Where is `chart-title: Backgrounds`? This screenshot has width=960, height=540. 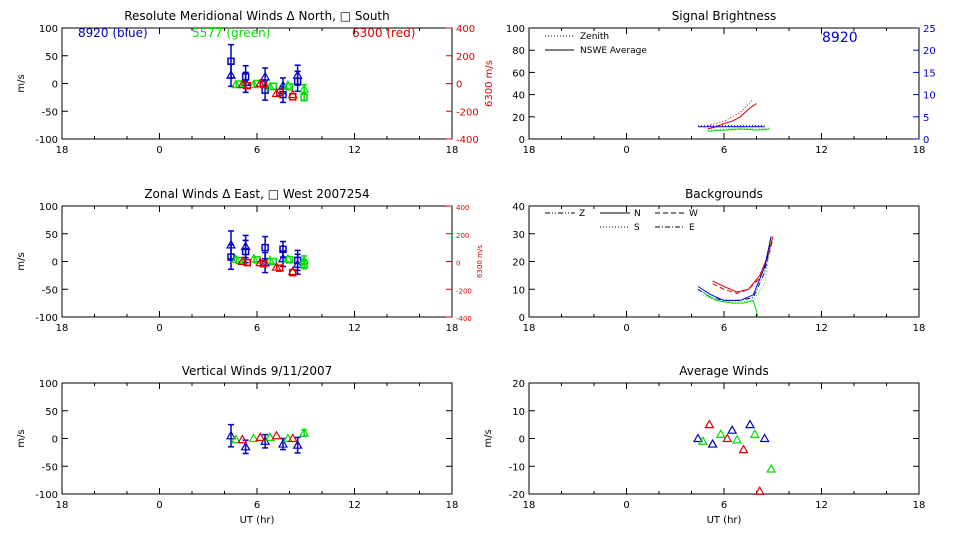 chart-title: Backgrounds is located at coordinates (724, 194).